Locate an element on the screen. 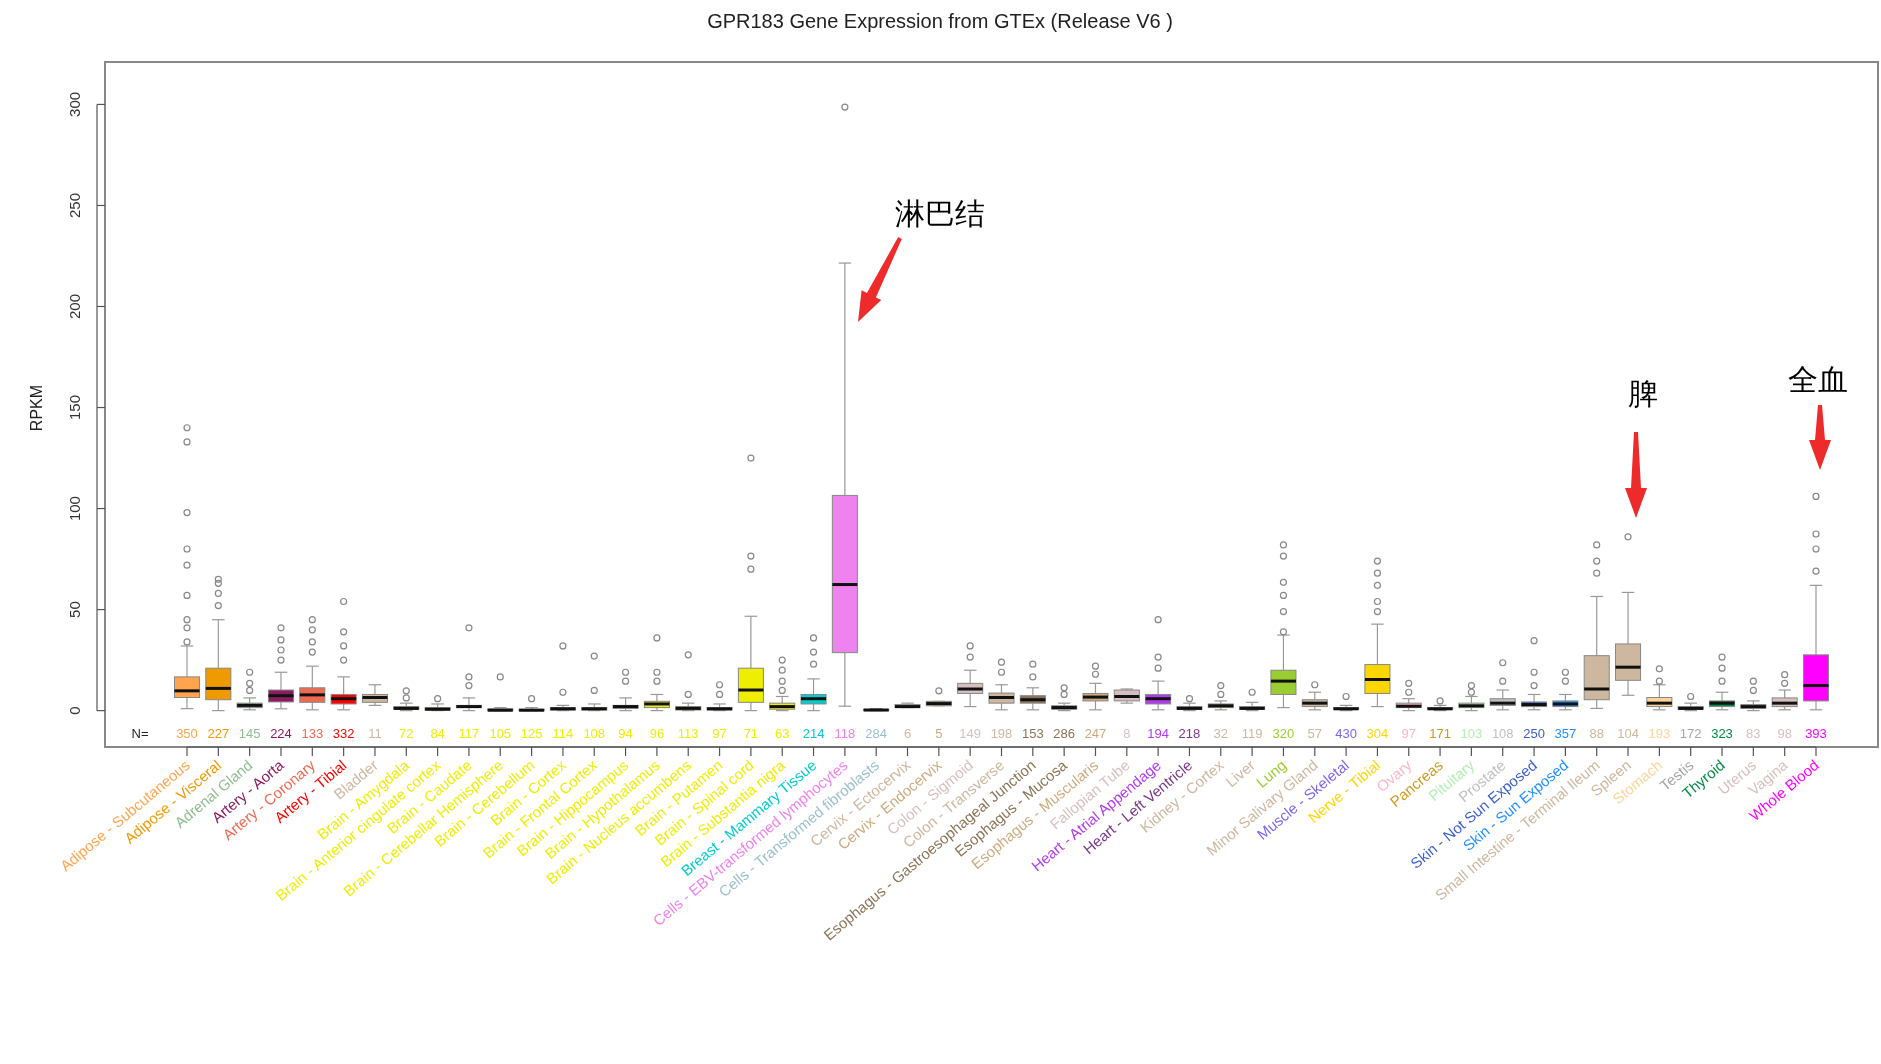  text: 194 is located at coordinates (1158, 733).